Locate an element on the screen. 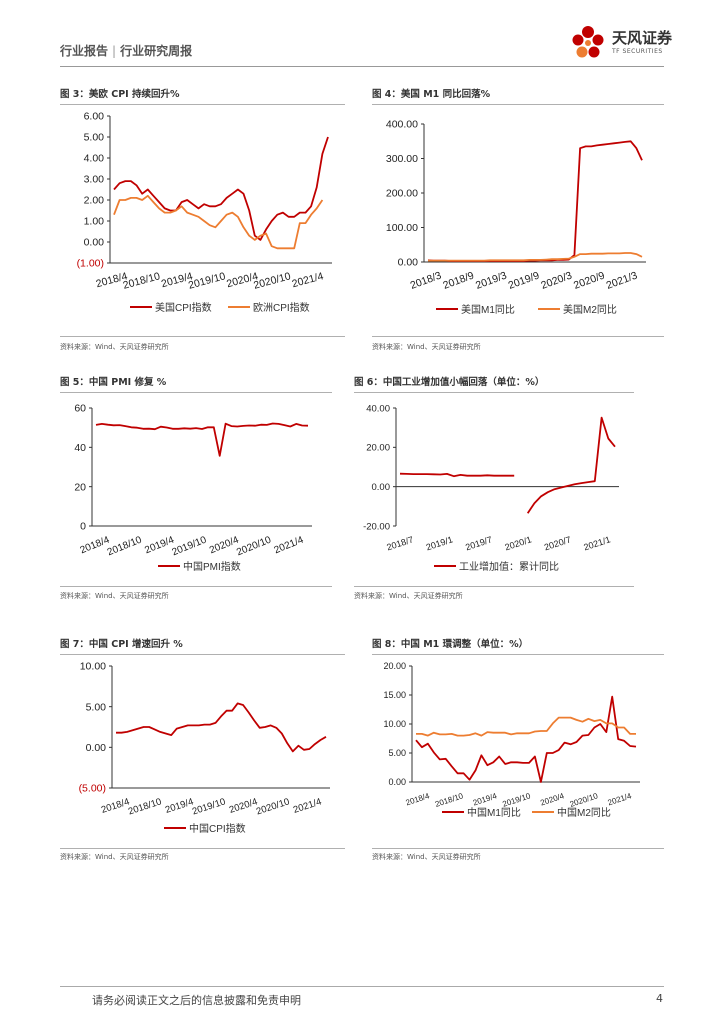  legend-label: 美国CPI指数 is located at coordinates (183, 307).